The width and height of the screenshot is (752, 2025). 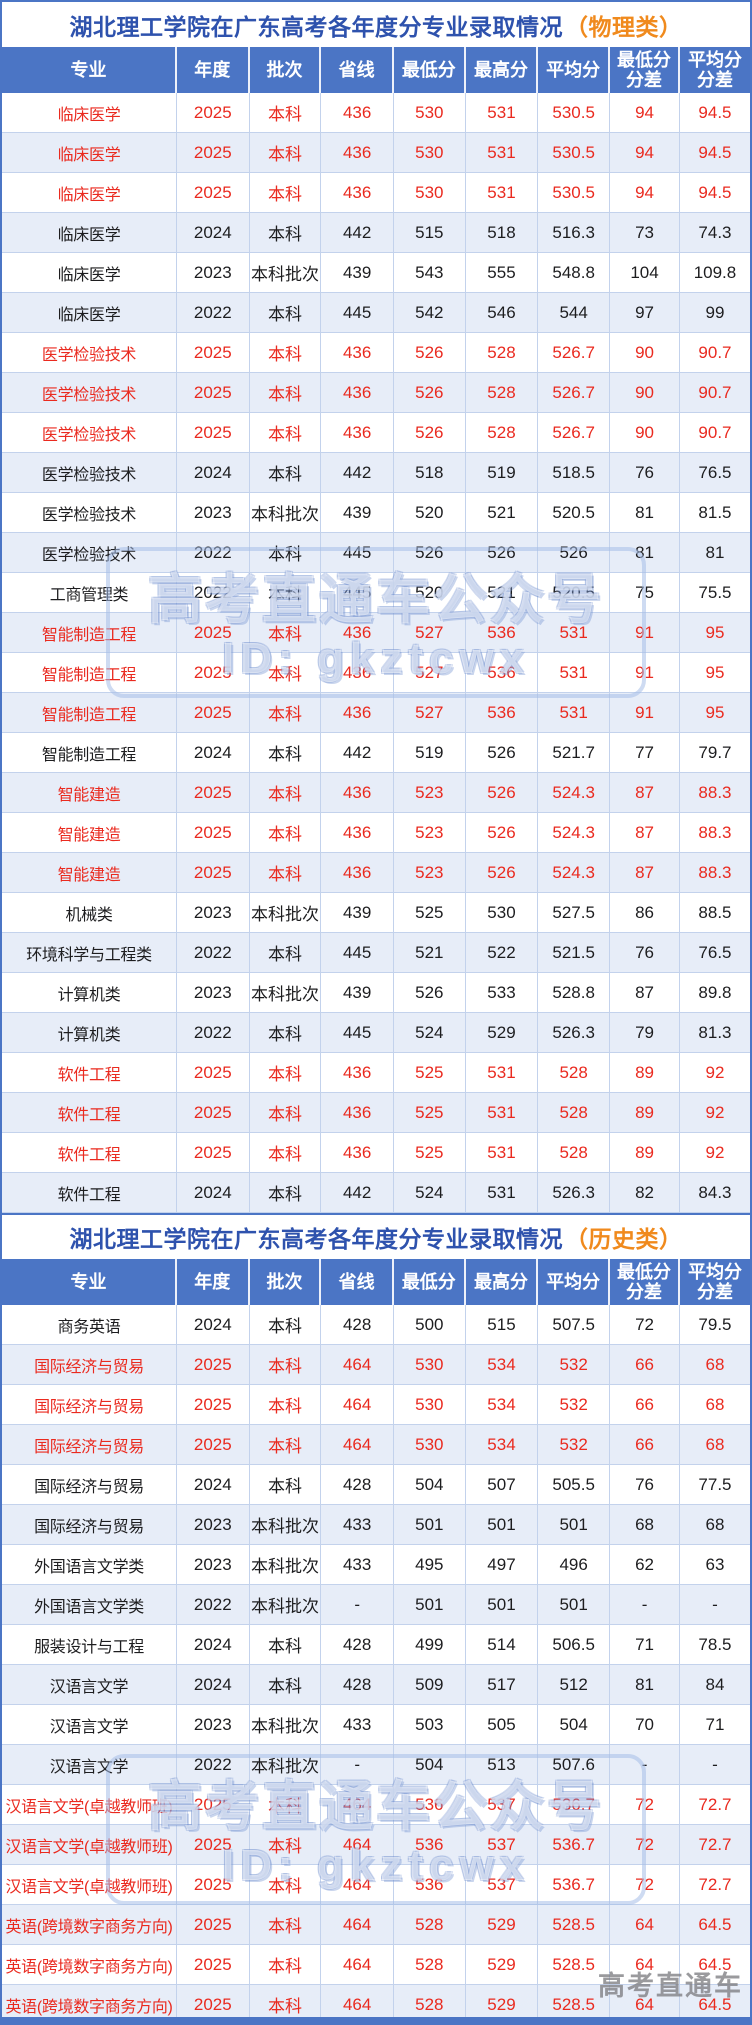 What do you see at coordinates (90, 952) in the screenshot?
I see `major-cell: 环境科学与工程类` at bounding box center [90, 952].